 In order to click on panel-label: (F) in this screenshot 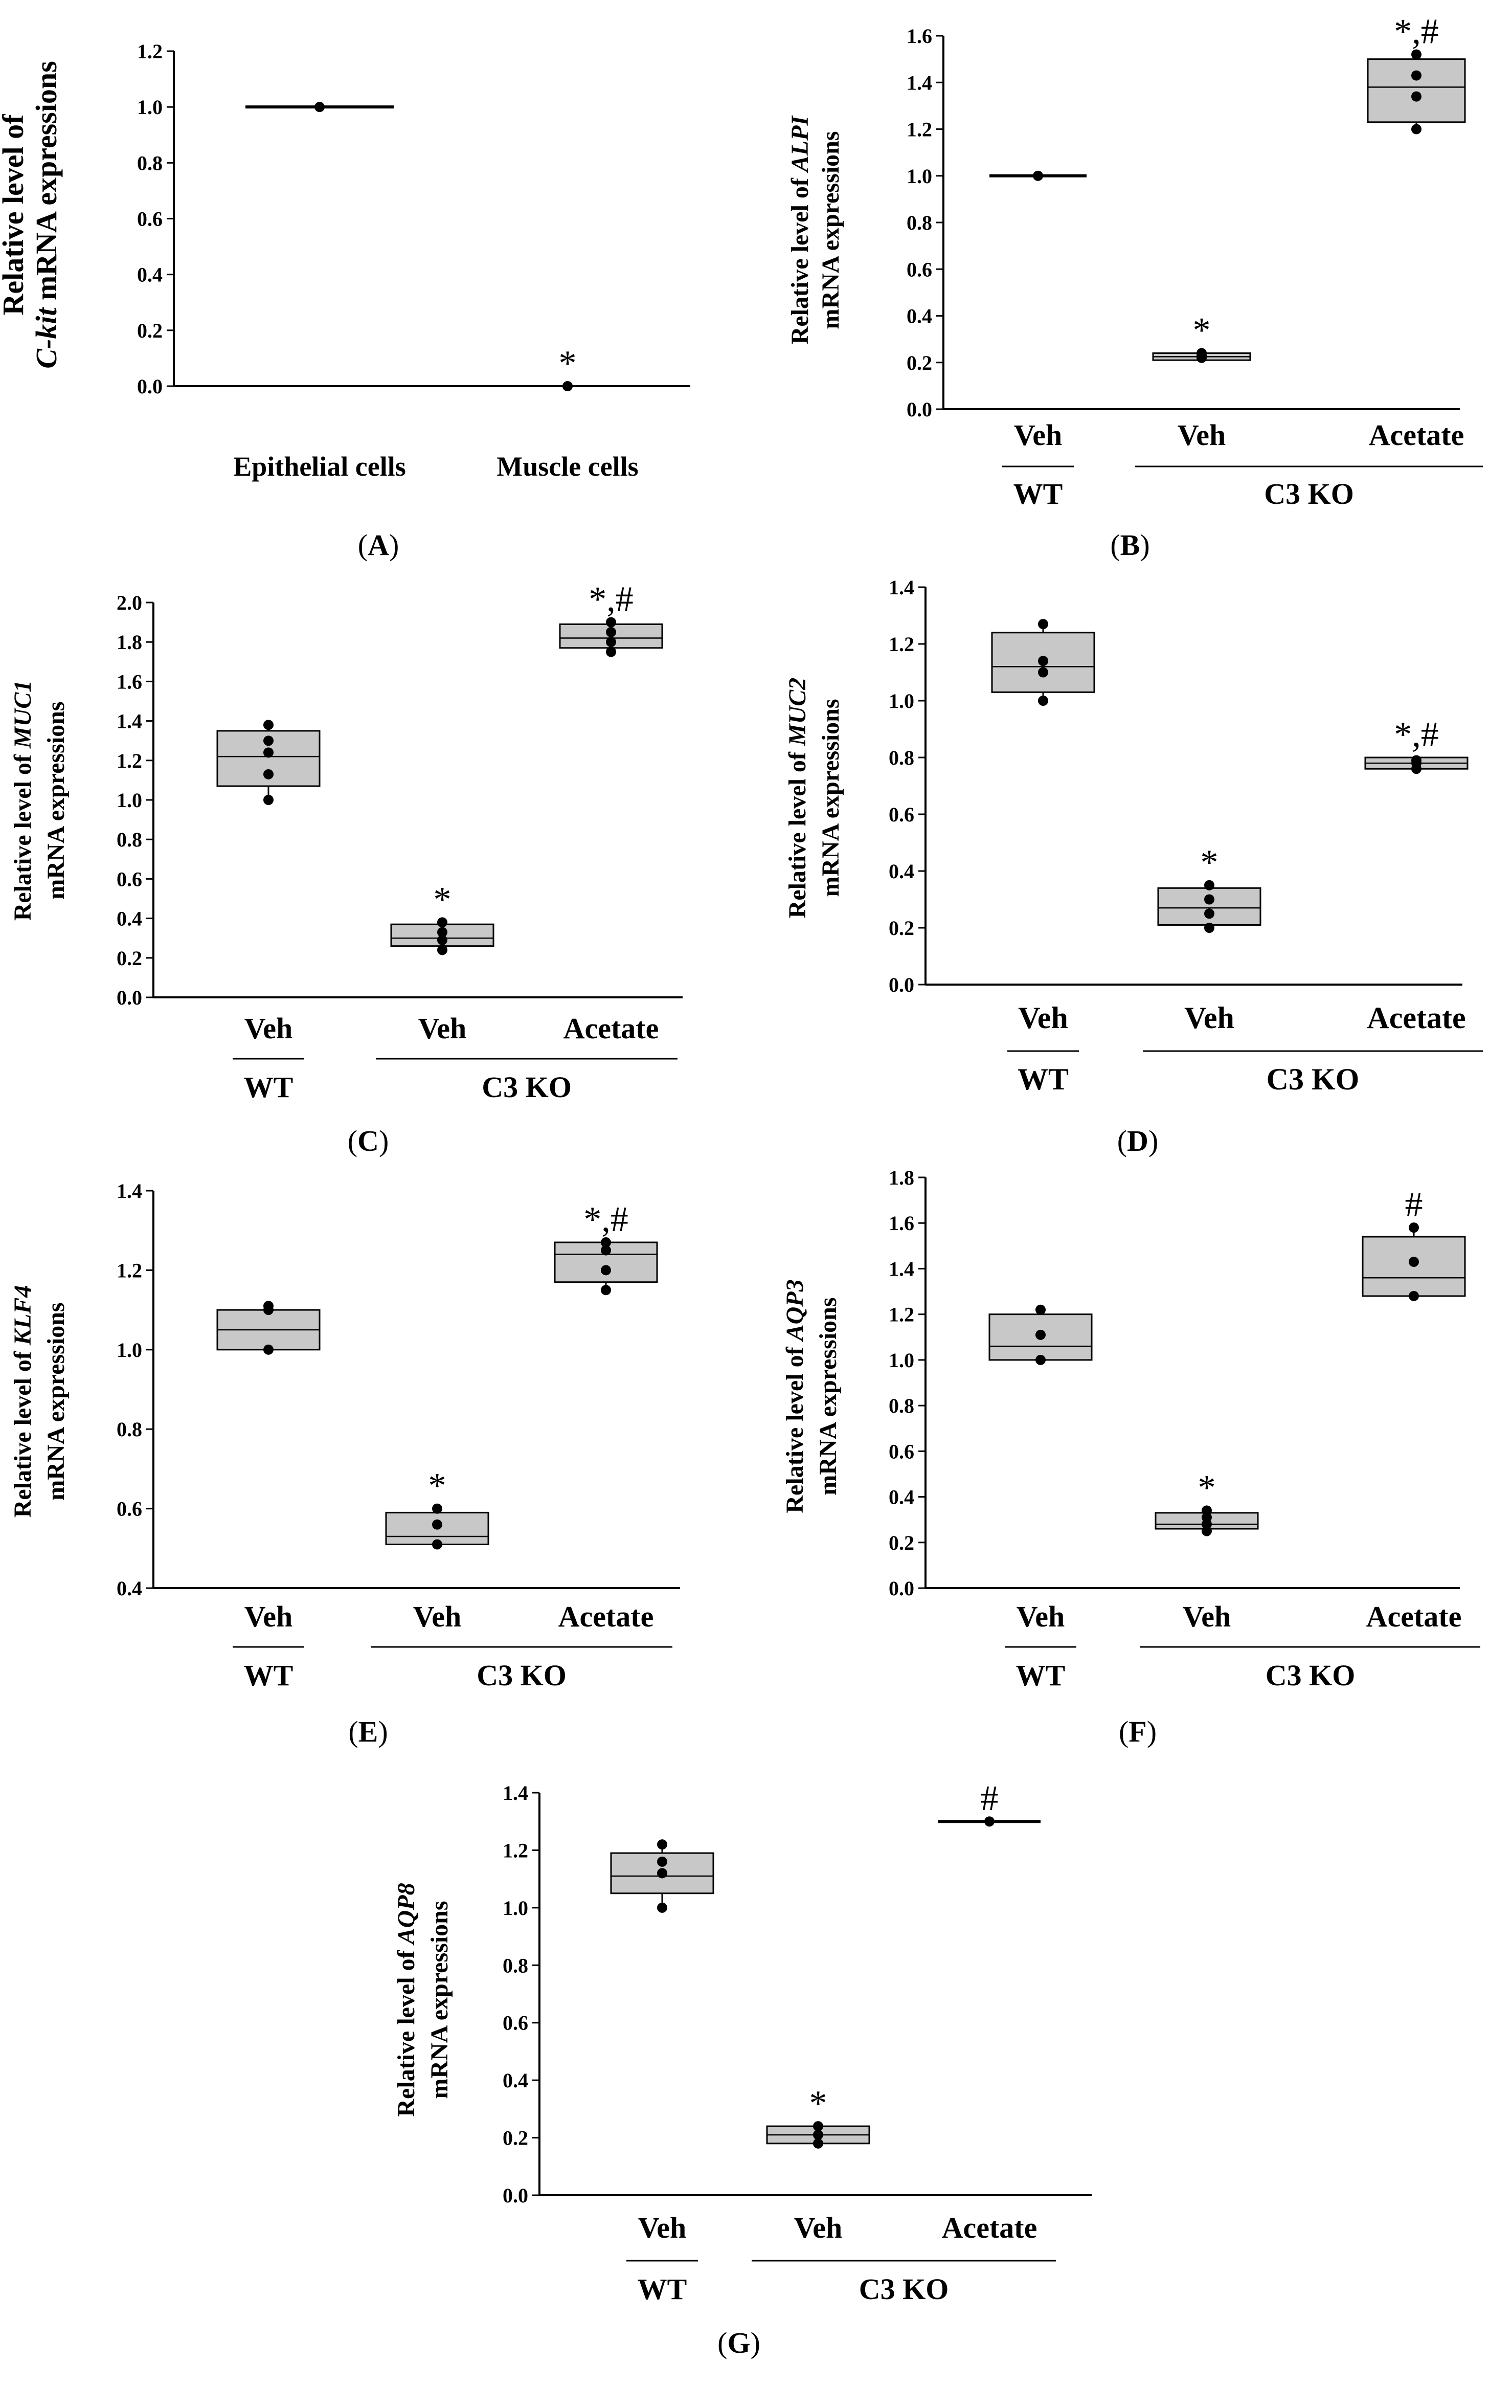, I will do `click(1138, 1731)`.